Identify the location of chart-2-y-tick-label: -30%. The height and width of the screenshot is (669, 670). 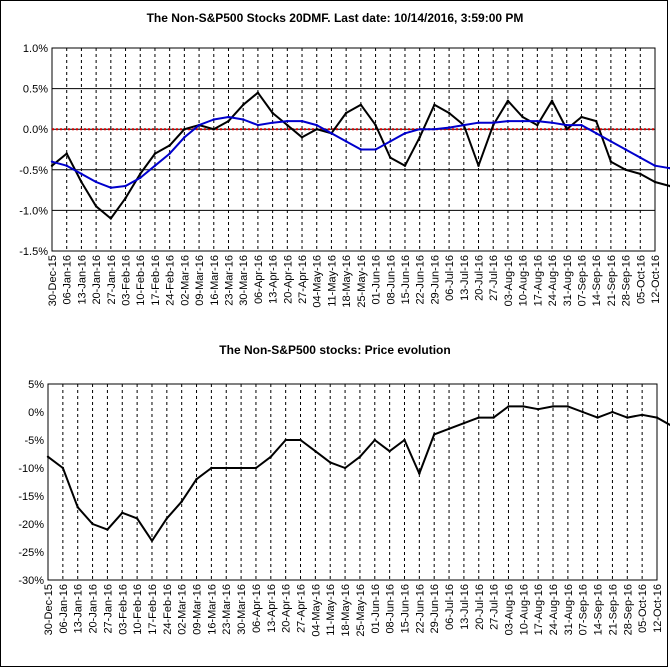
(31, 581).